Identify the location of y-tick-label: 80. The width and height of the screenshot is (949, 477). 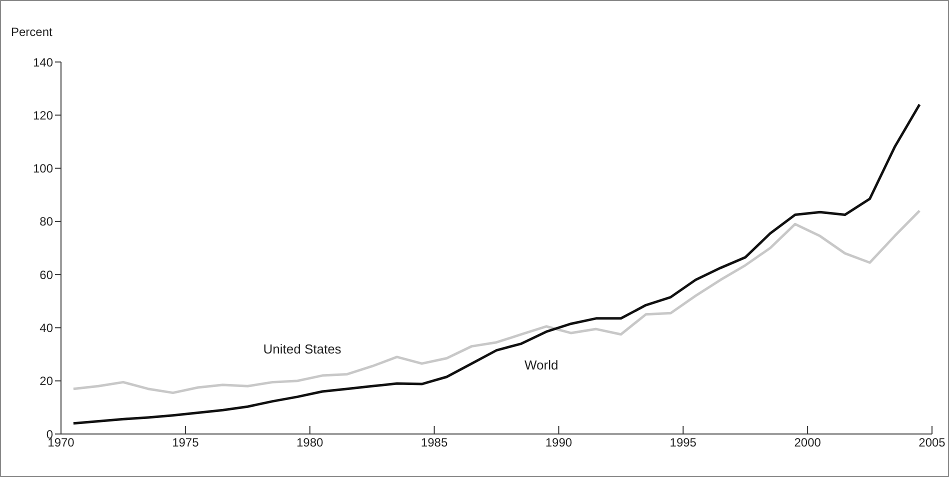
(47, 221).